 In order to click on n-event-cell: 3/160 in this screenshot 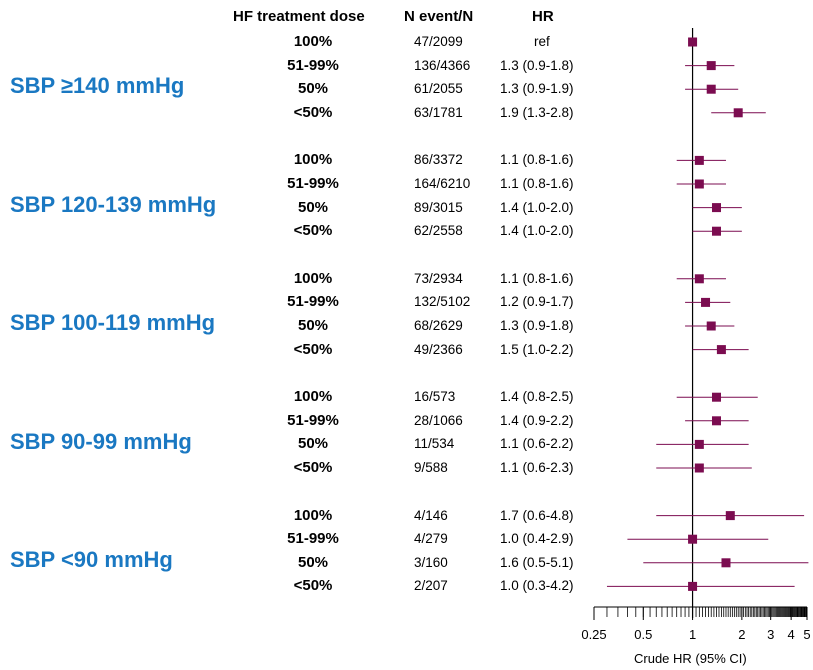, I will do `click(431, 562)`.